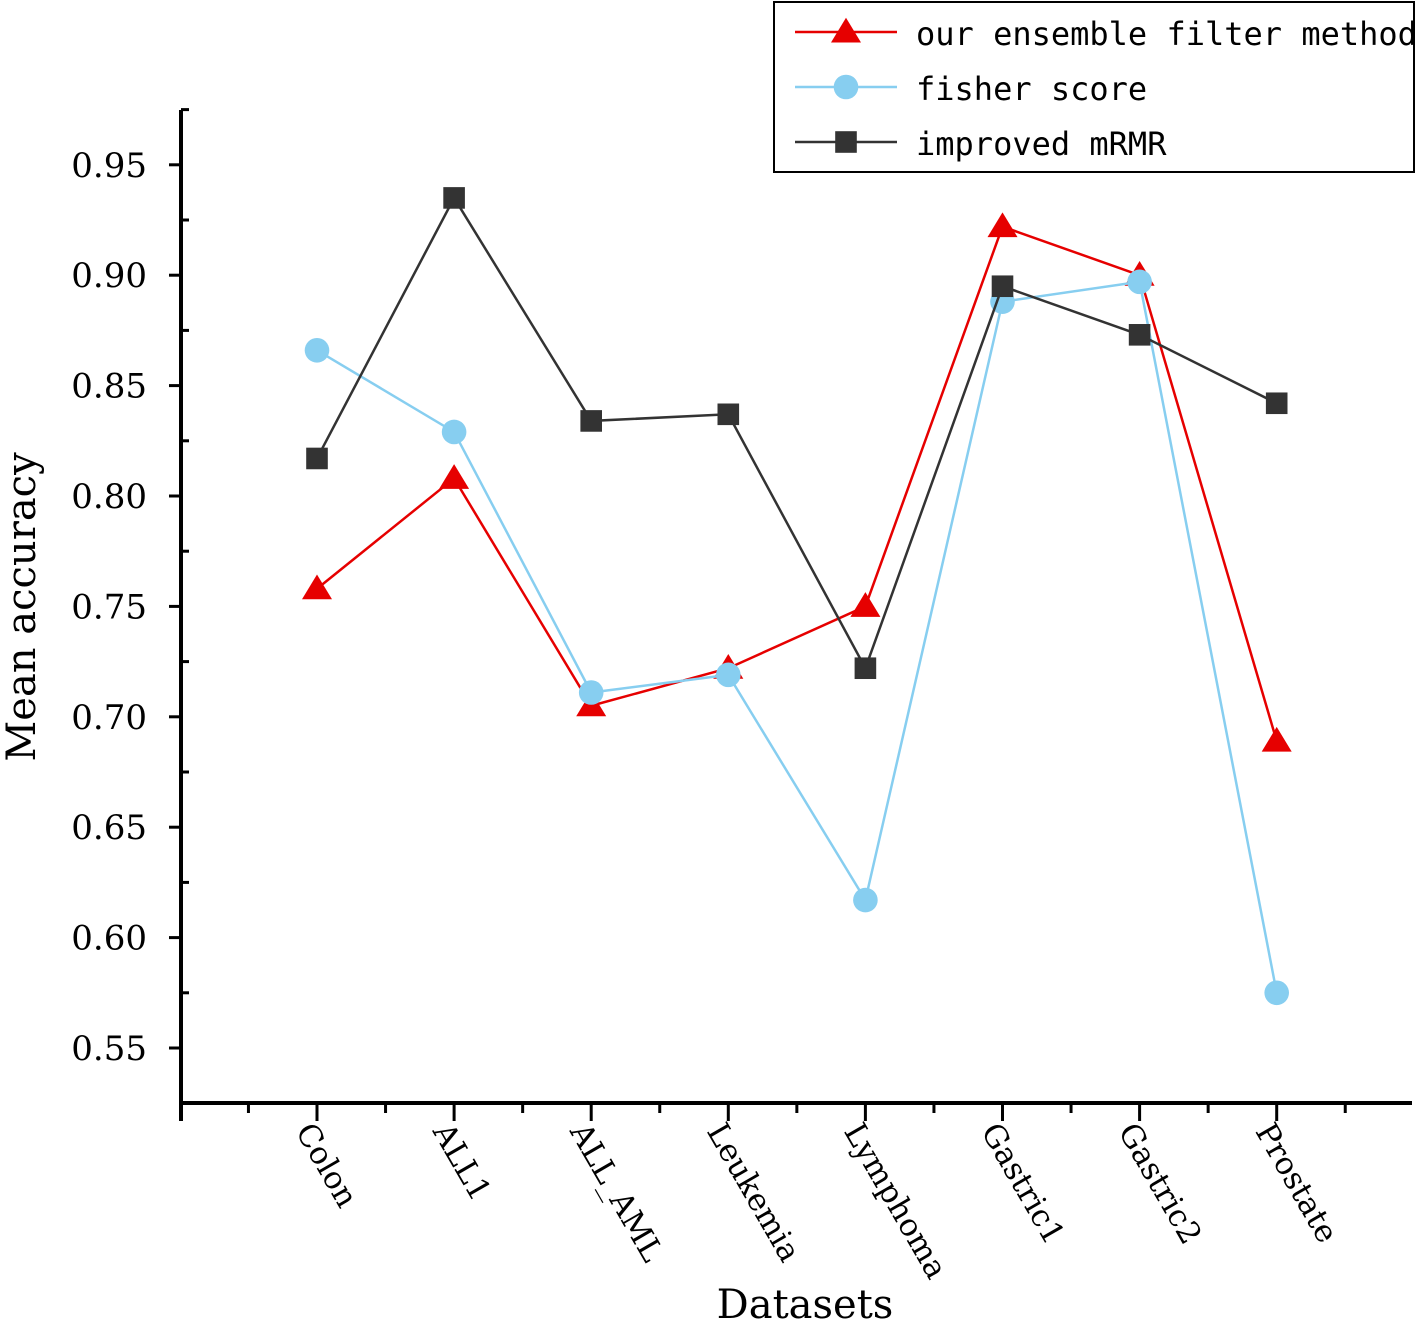 The height and width of the screenshot is (1328, 1416). I want to click on legend-entry: fisher score, so click(971, 89).